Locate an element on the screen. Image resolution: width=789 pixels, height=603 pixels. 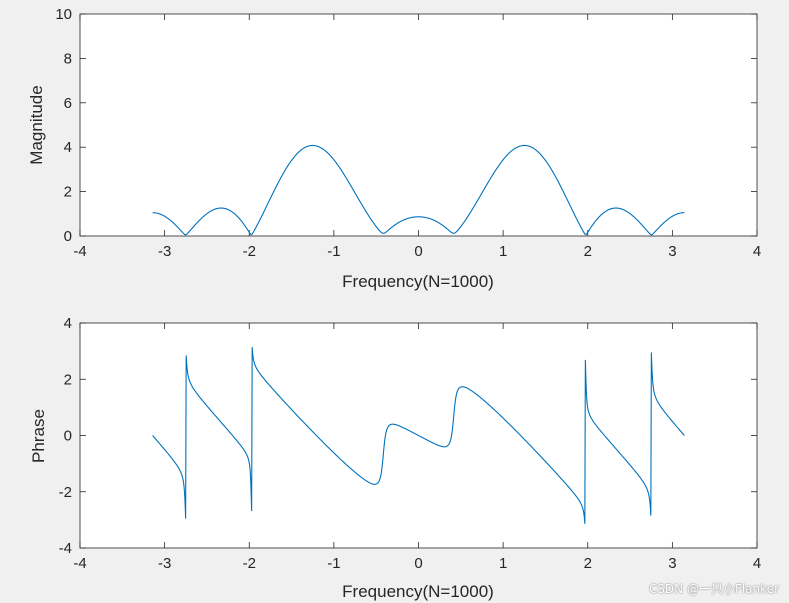
y-tick-label: 6 is located at coordinates (68, 103).